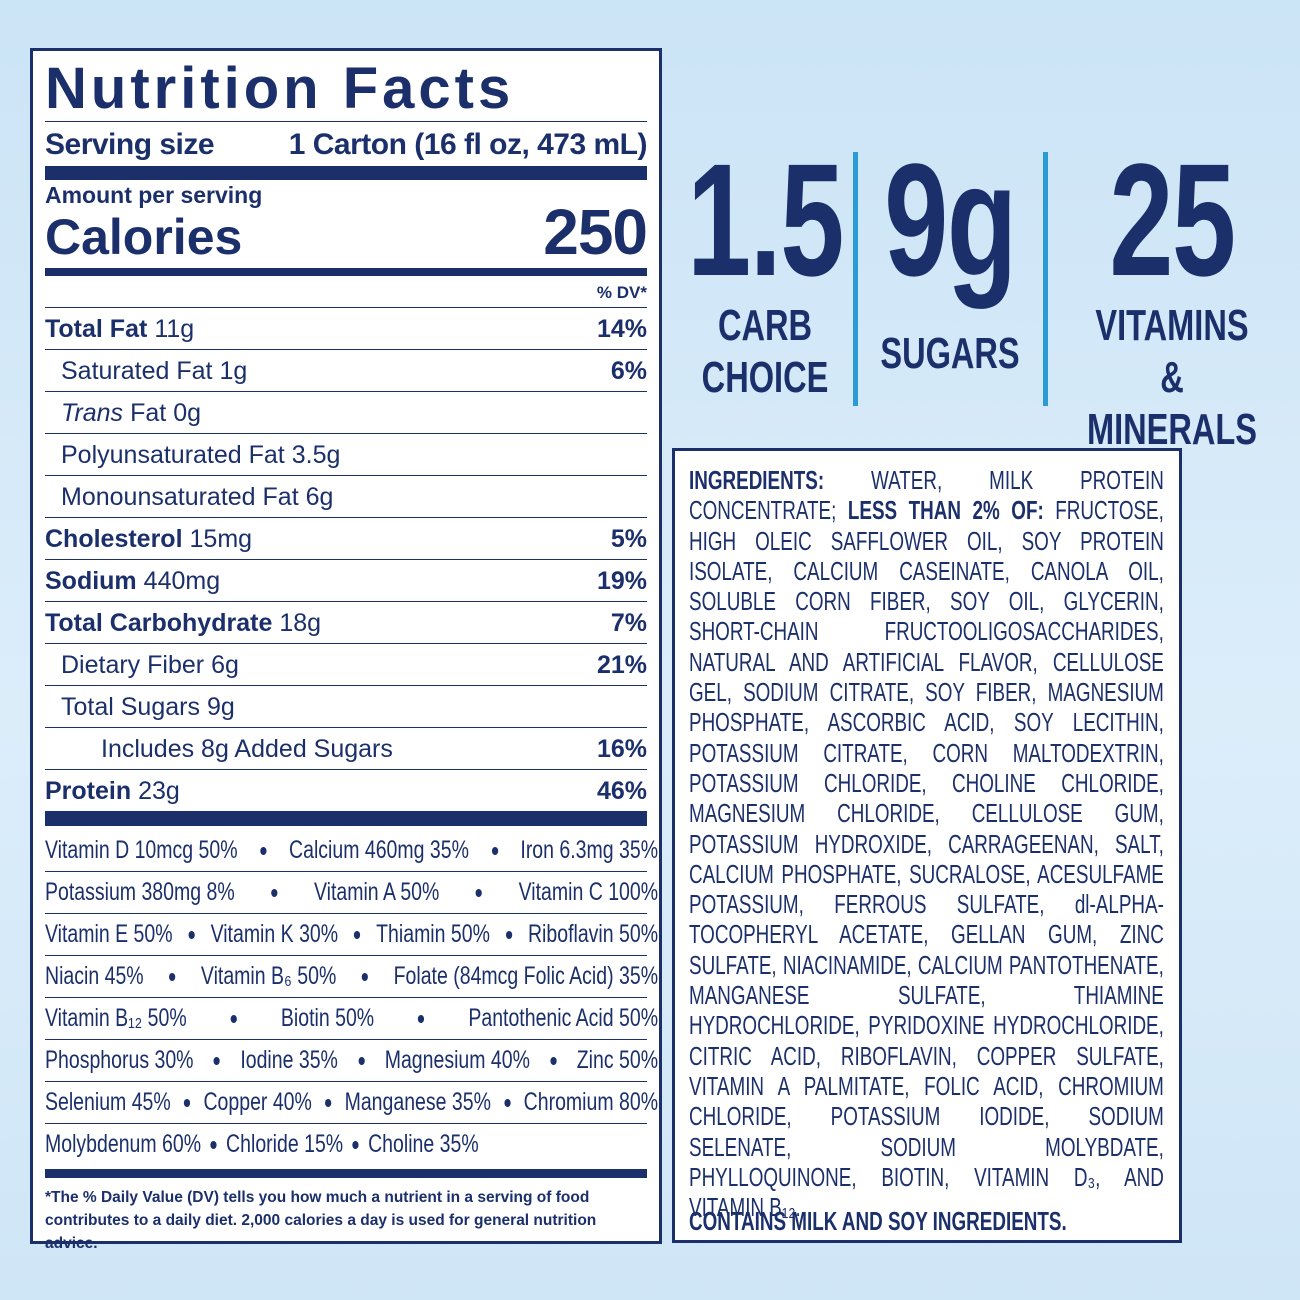  Describe the element at coordinates (457, 1060) in the screenshot. I see `vitamin-item: Magnesium 40%` at that location.